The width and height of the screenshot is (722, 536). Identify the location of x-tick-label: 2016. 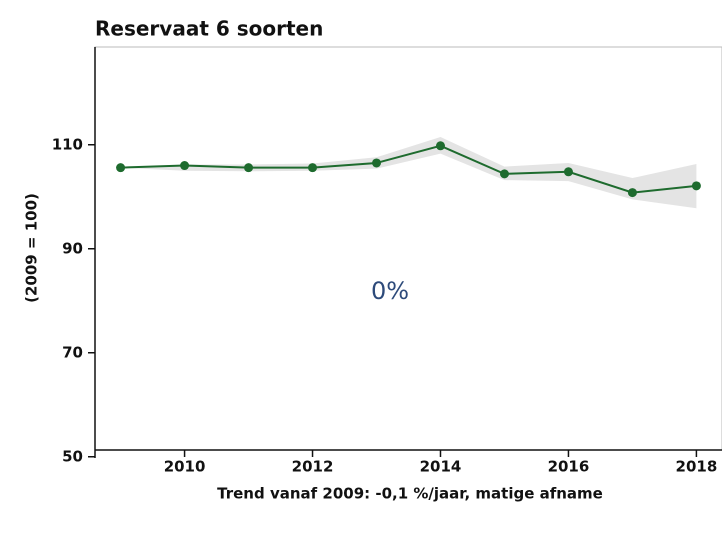
(569, 467).